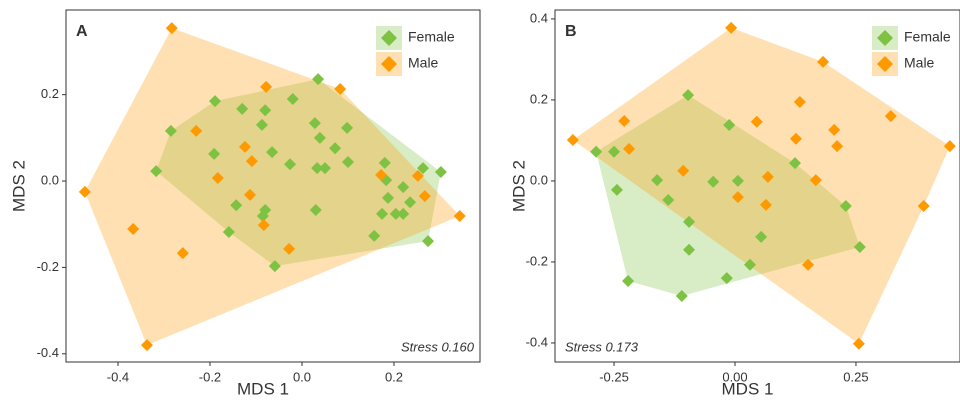 The height and width of the screenshot is (402, 960). Describe the element at coordinates (210, 376) in the screenshot. I see `x-tick-label: -0.2` at that location.